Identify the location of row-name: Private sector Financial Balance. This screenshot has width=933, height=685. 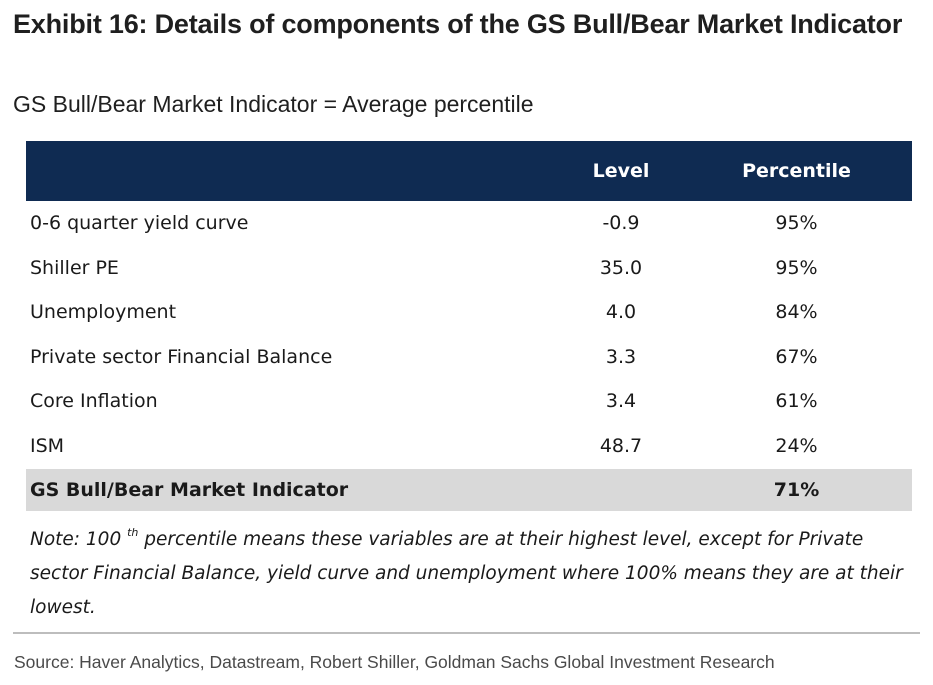
(181, 356).